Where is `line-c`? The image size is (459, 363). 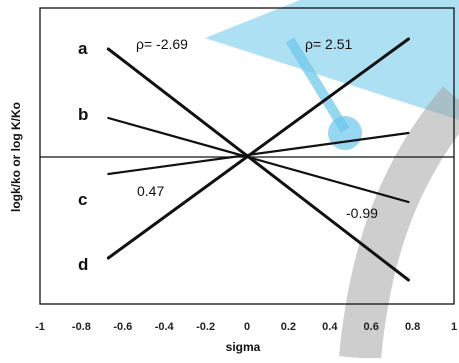
line-c is located at coordinates (258, 153).